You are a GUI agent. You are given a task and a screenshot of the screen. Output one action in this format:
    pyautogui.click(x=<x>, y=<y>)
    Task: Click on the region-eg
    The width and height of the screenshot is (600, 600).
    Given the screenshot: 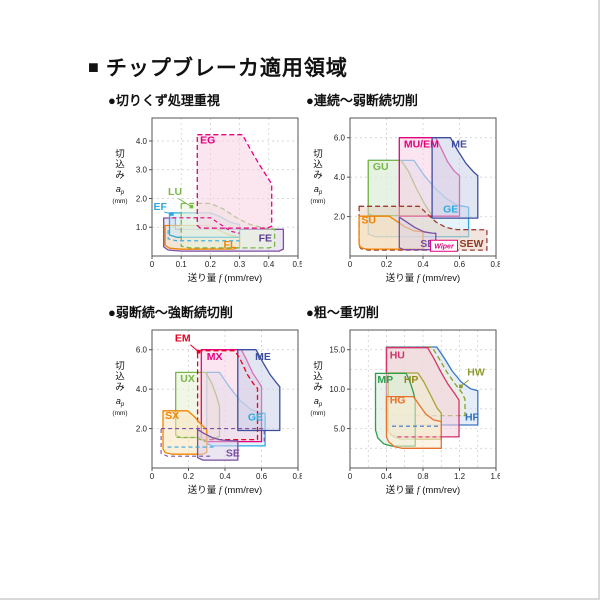 What is the action you would take?
    pyautogui.click(x=234, y=181)
    